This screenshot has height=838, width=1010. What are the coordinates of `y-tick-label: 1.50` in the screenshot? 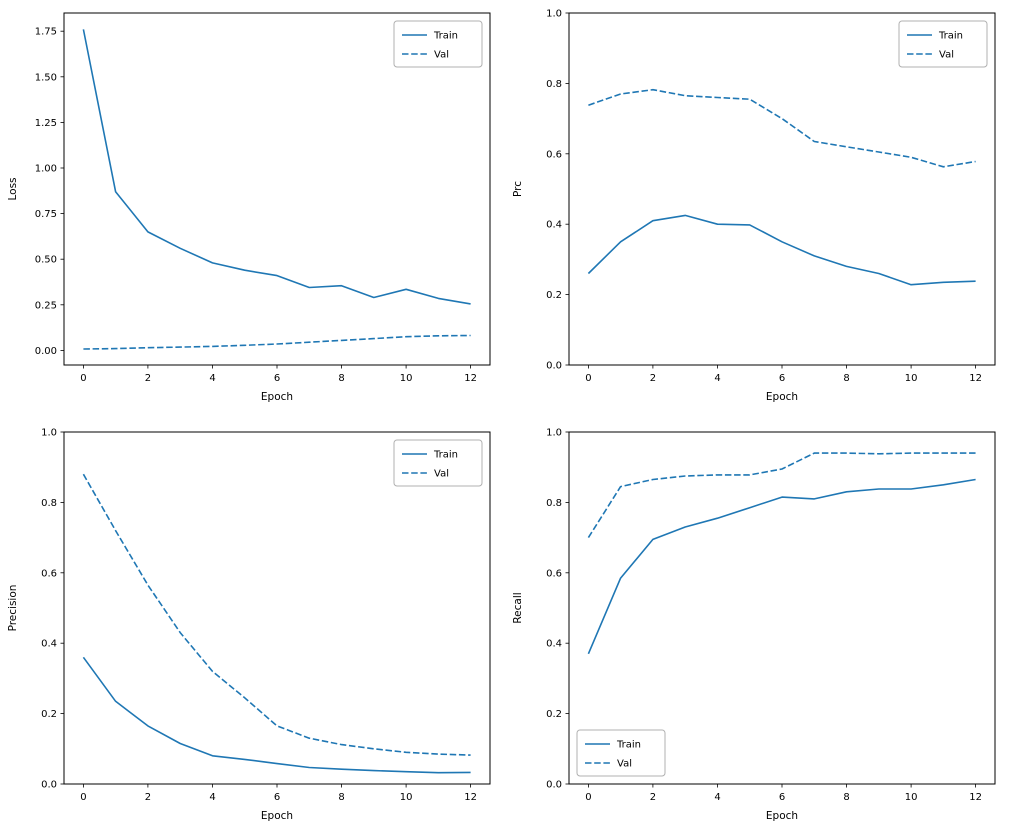 It's located at (46, 77).